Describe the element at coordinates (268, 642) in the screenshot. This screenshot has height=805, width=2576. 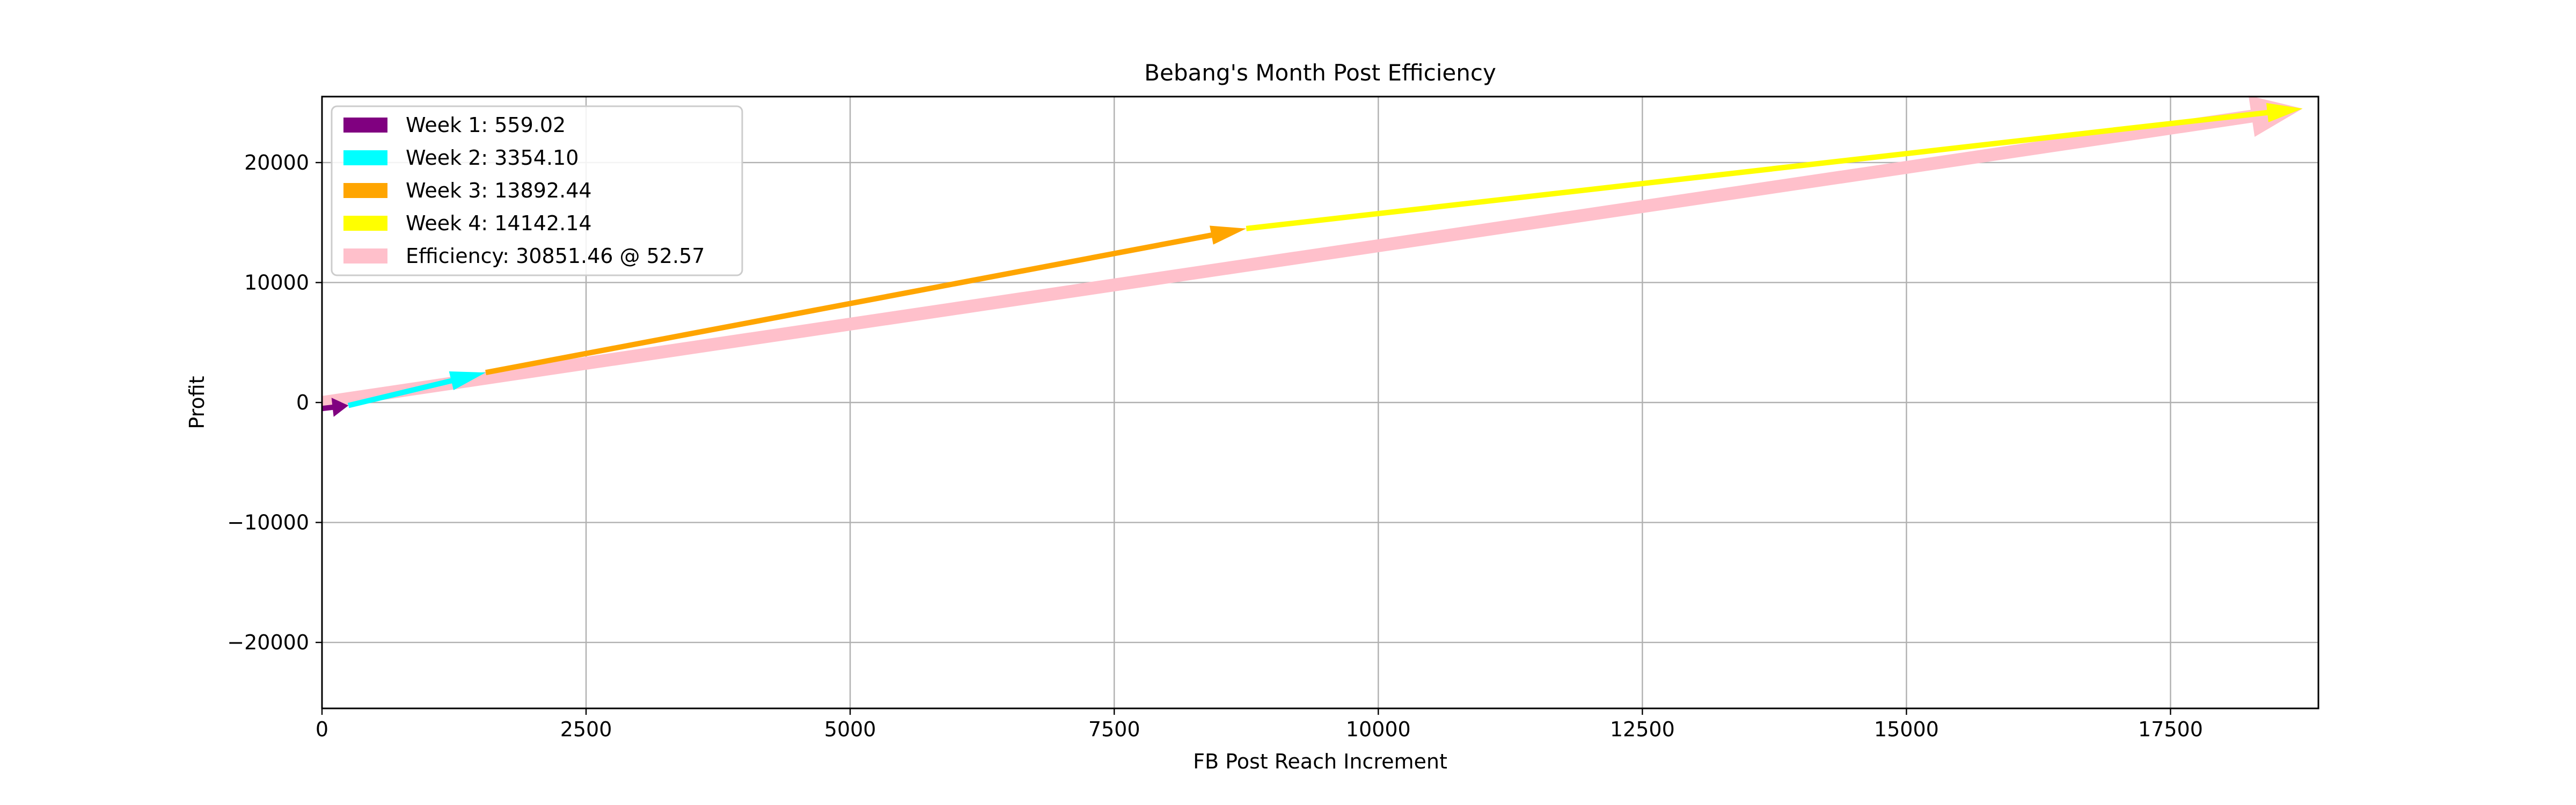
I see `y-tick-label: −20000` at that location.